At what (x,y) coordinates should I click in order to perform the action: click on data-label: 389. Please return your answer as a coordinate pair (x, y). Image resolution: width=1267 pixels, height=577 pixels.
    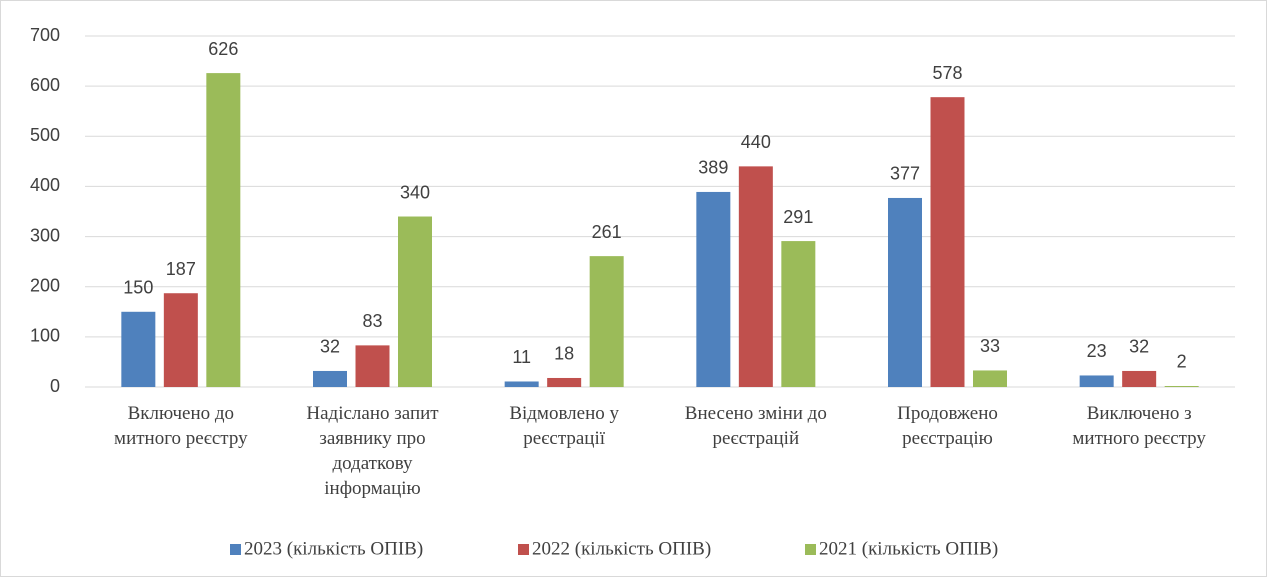
    Looking at the image, I should click on (713, 168).